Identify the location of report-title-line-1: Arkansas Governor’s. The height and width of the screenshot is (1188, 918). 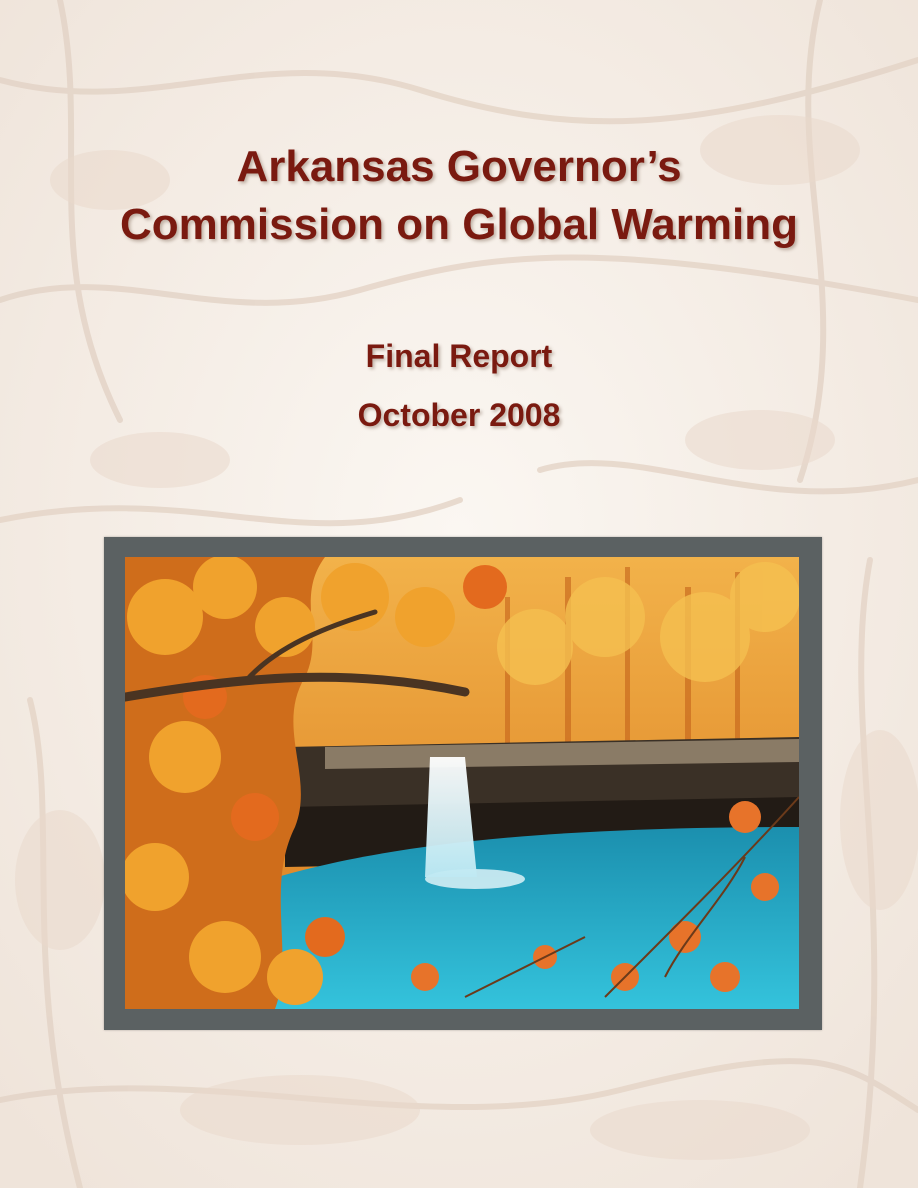
(459, 166).